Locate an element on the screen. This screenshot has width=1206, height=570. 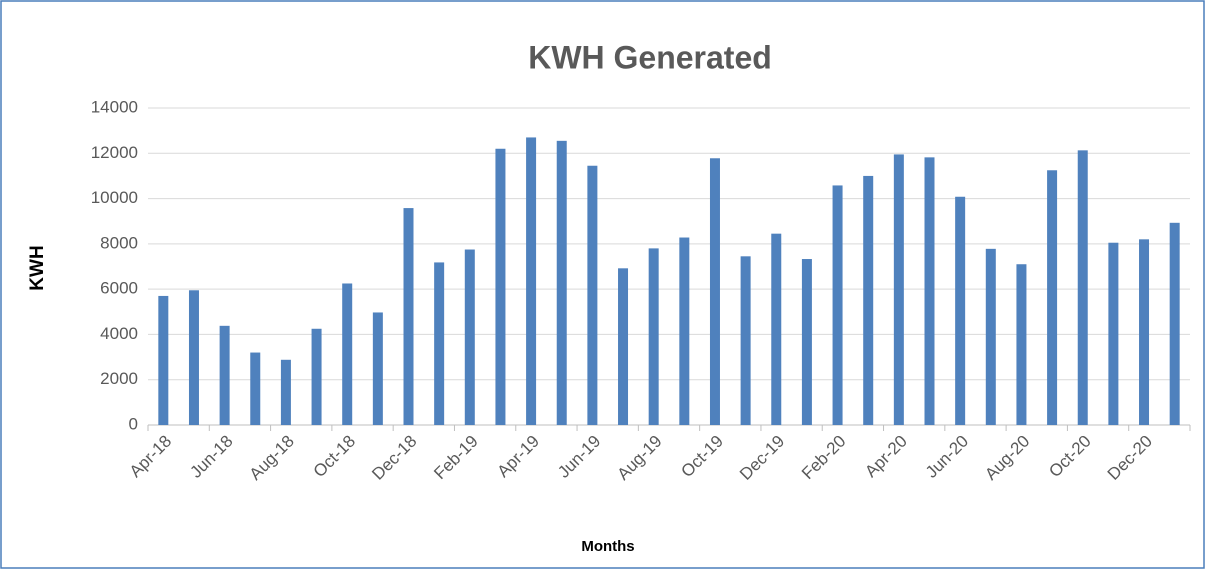
y-tick-label: 0 is located at coordinates (133, 423).